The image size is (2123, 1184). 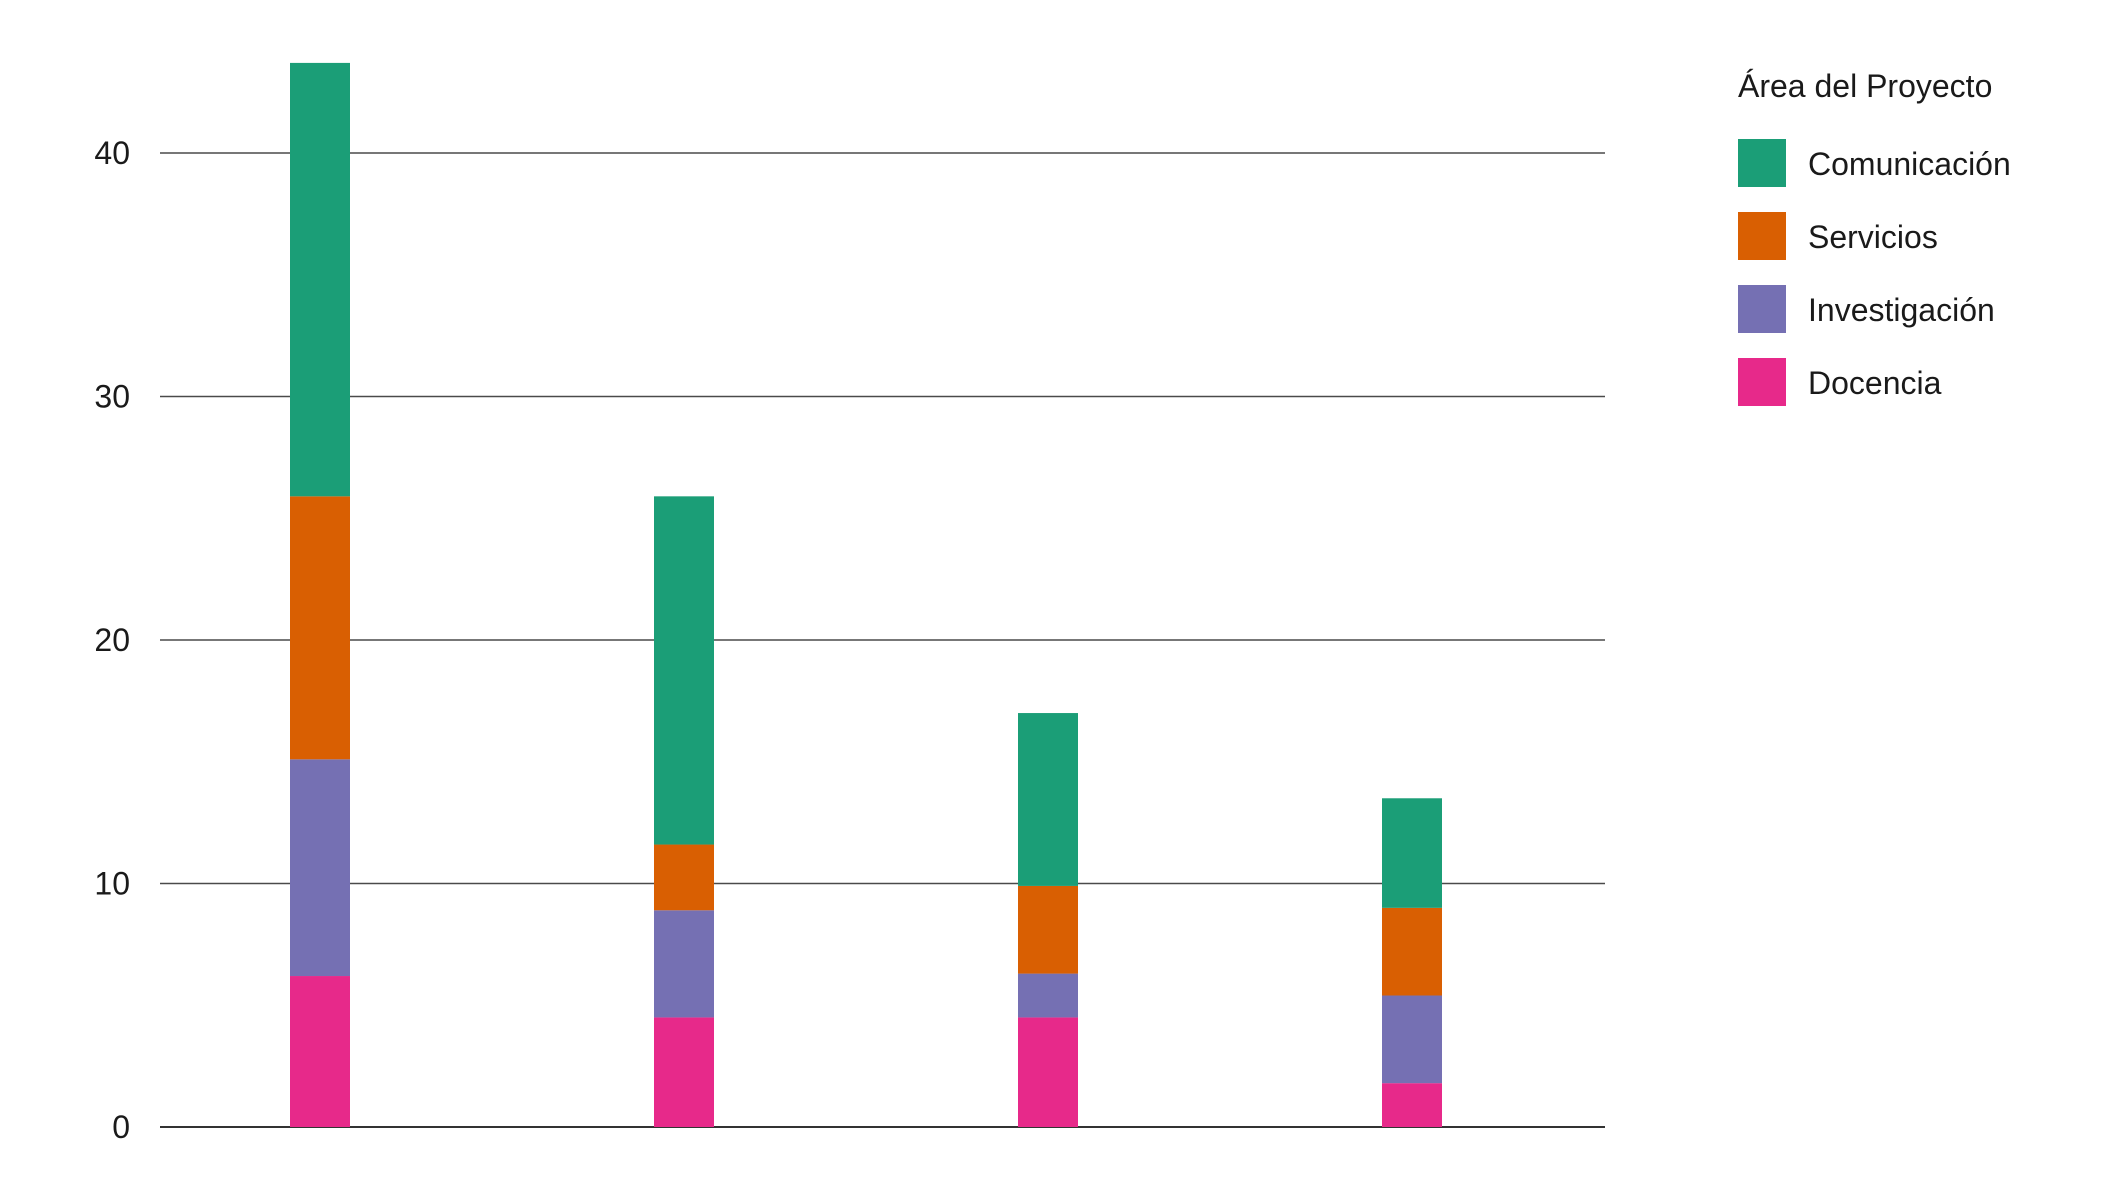 What do you see at coordinates (1875, 383) in the screenshot?
I see `legend-label-docencia: Docencia` at bounding box center [1875, 383].